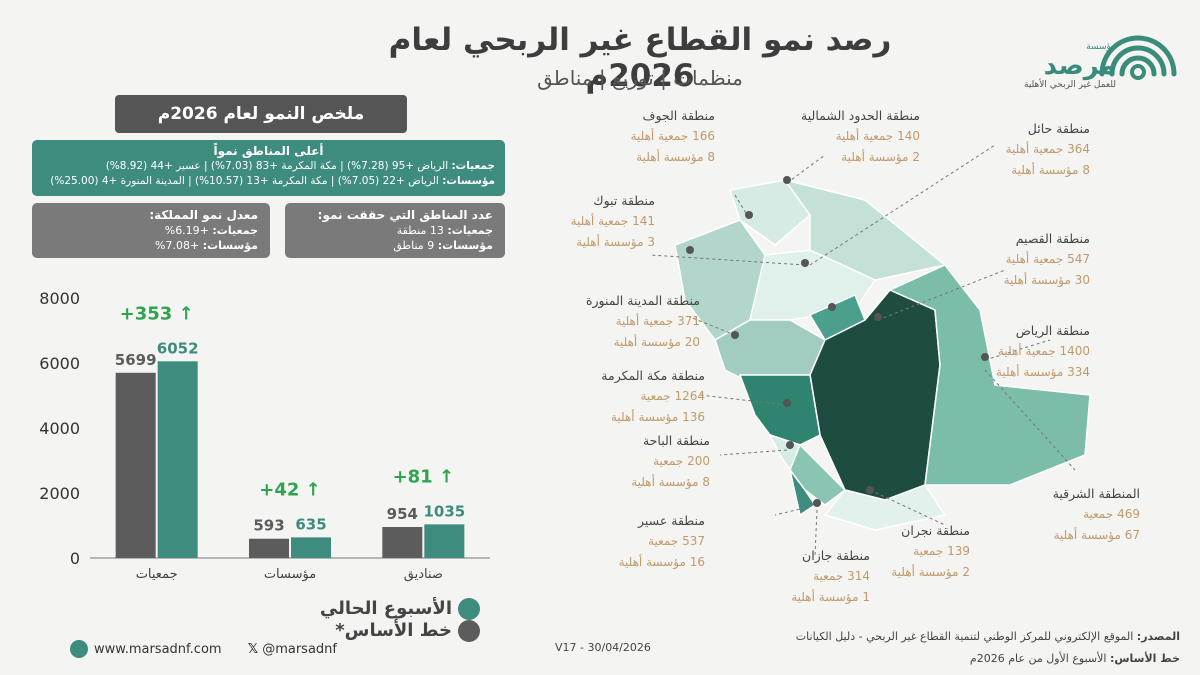 Image resolution: width=1200 pixels, height=675 pixels. What do you see at coordinates (624, 200) in the screenshot?
I see `region-name: منطقة تبوك` at bounding box center [624, 200].